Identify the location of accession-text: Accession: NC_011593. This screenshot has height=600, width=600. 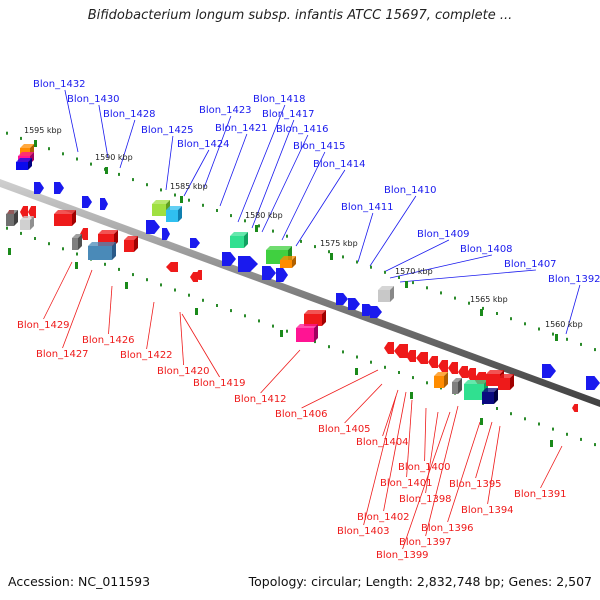
(79, 581).